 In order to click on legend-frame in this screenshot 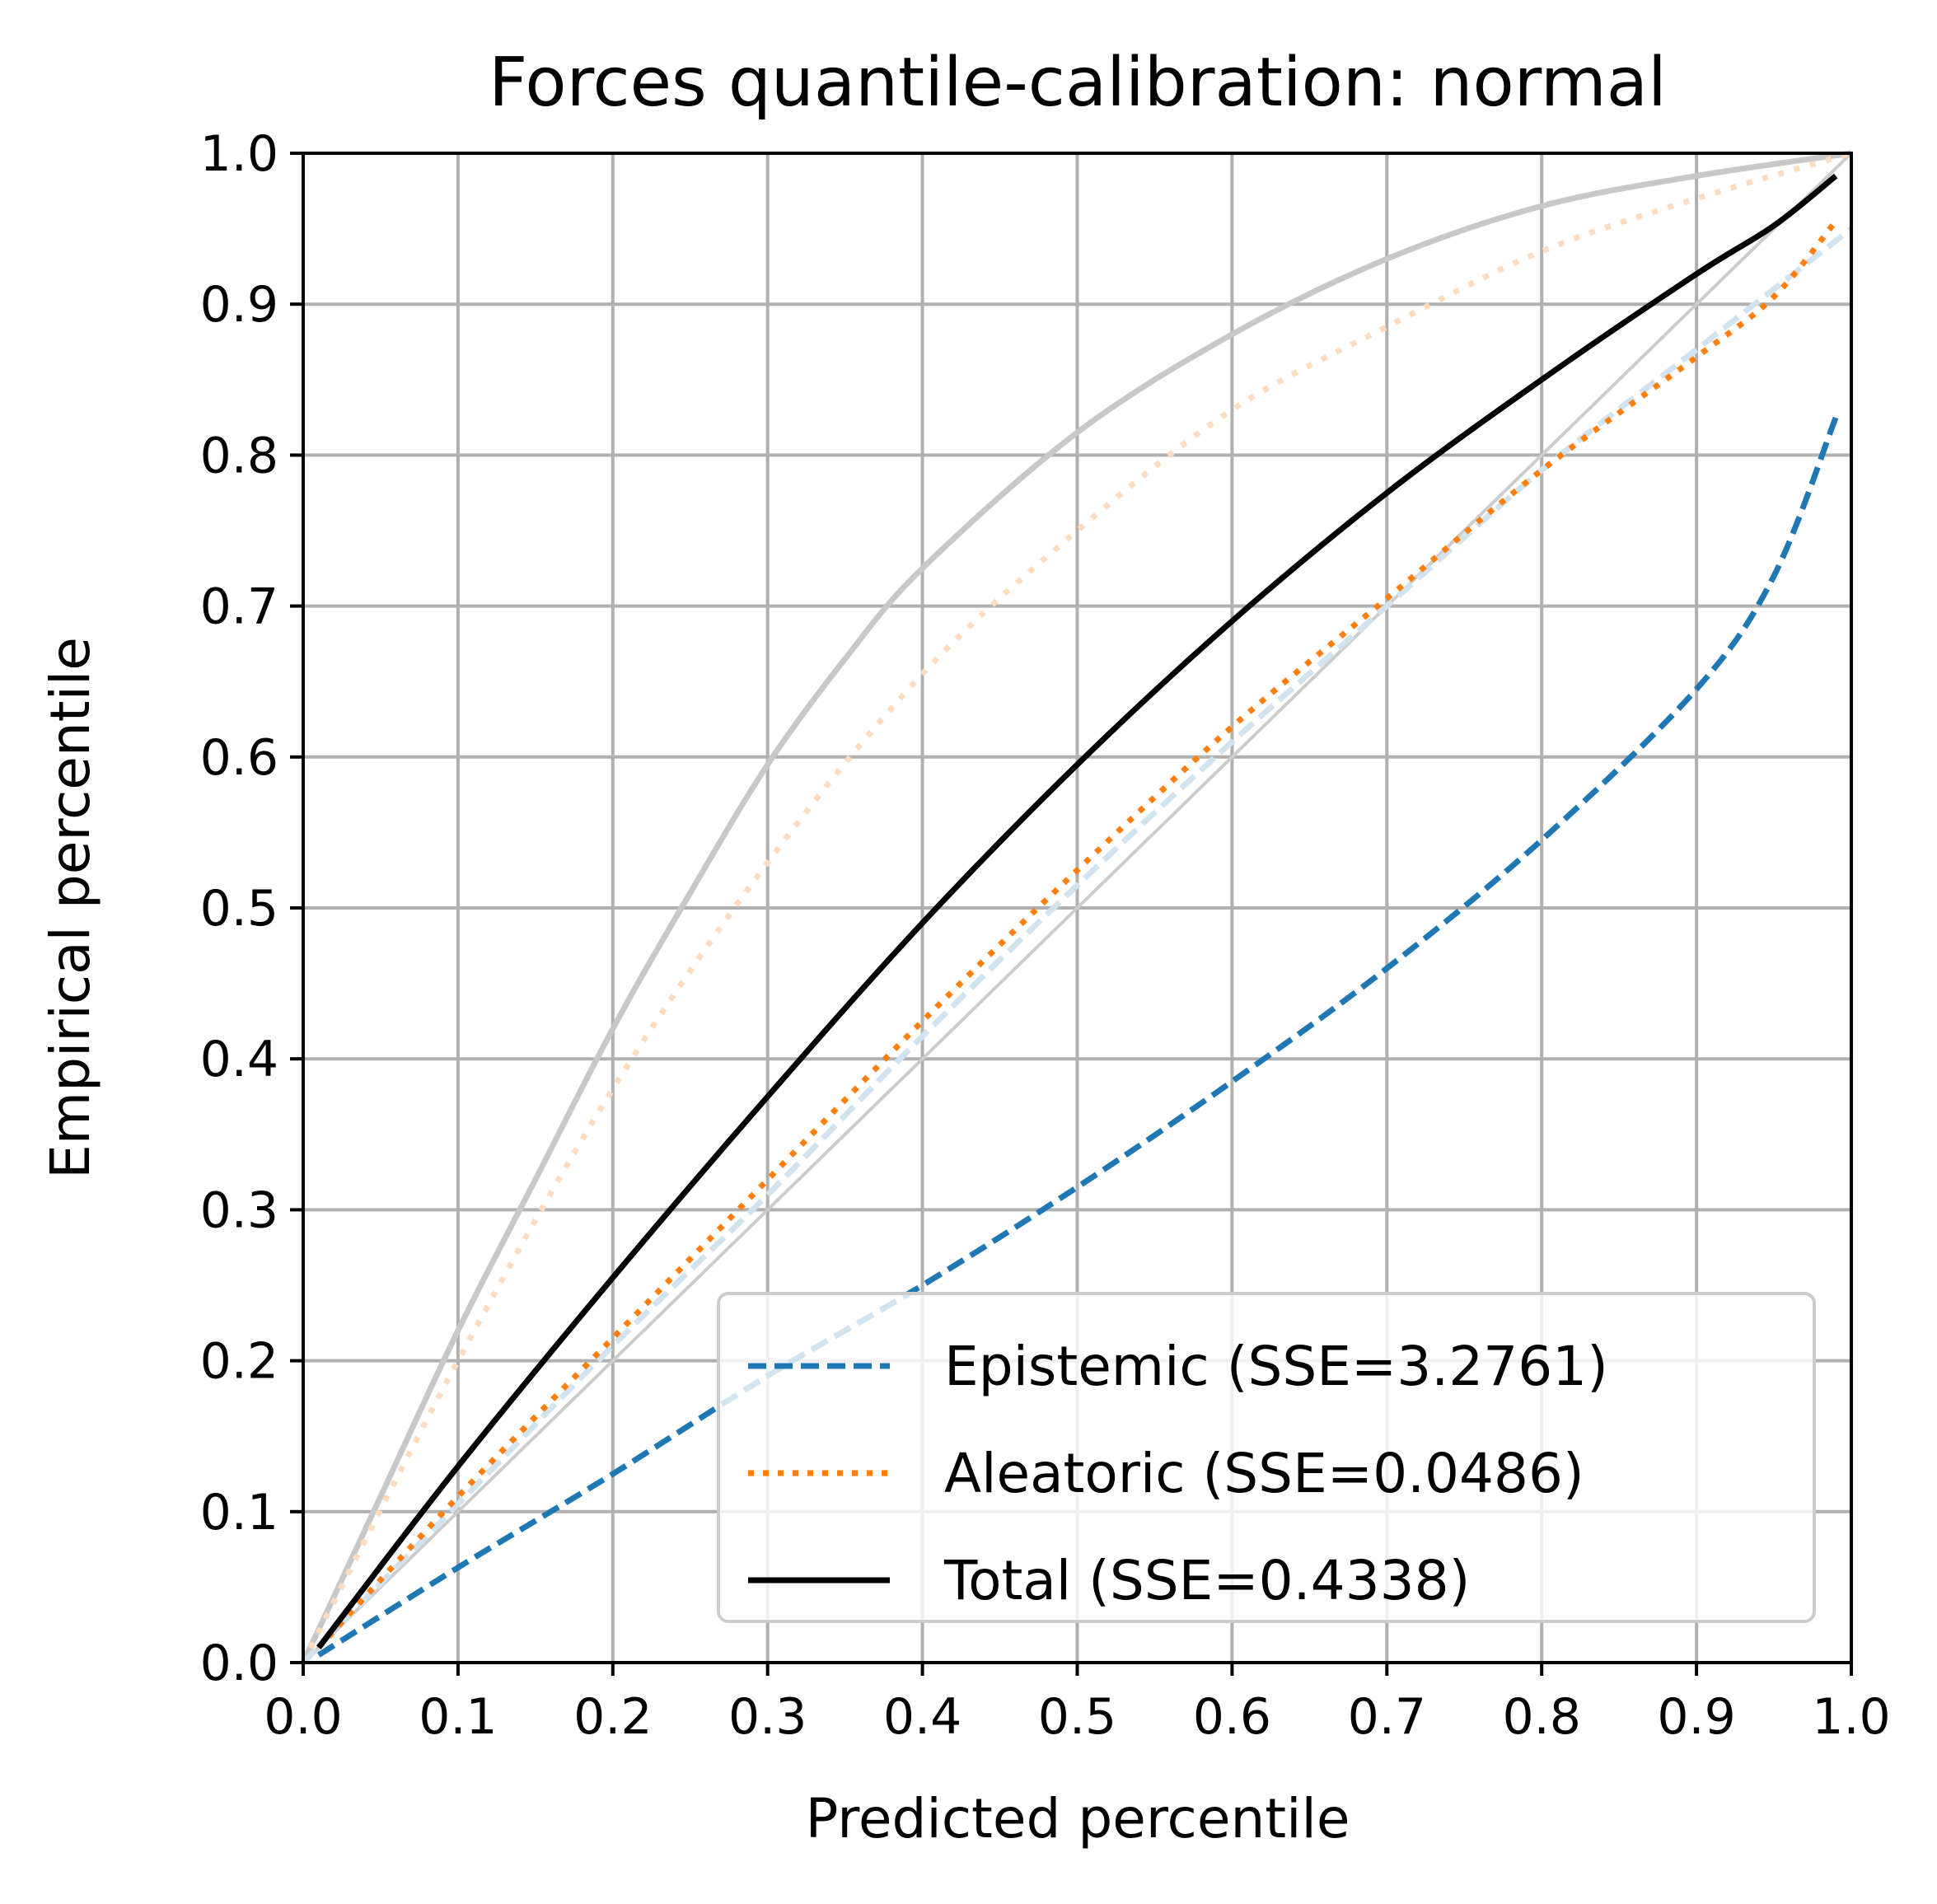, I will do `click(1266, 1457)`.